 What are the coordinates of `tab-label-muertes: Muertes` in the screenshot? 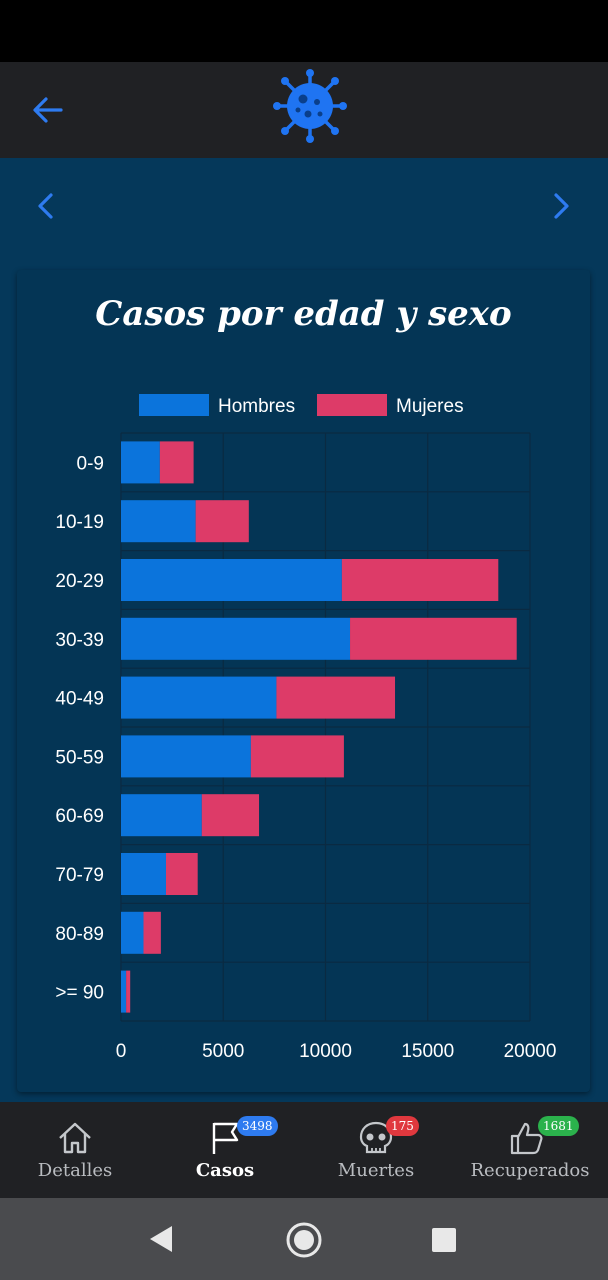 It's located at (376, 1170).